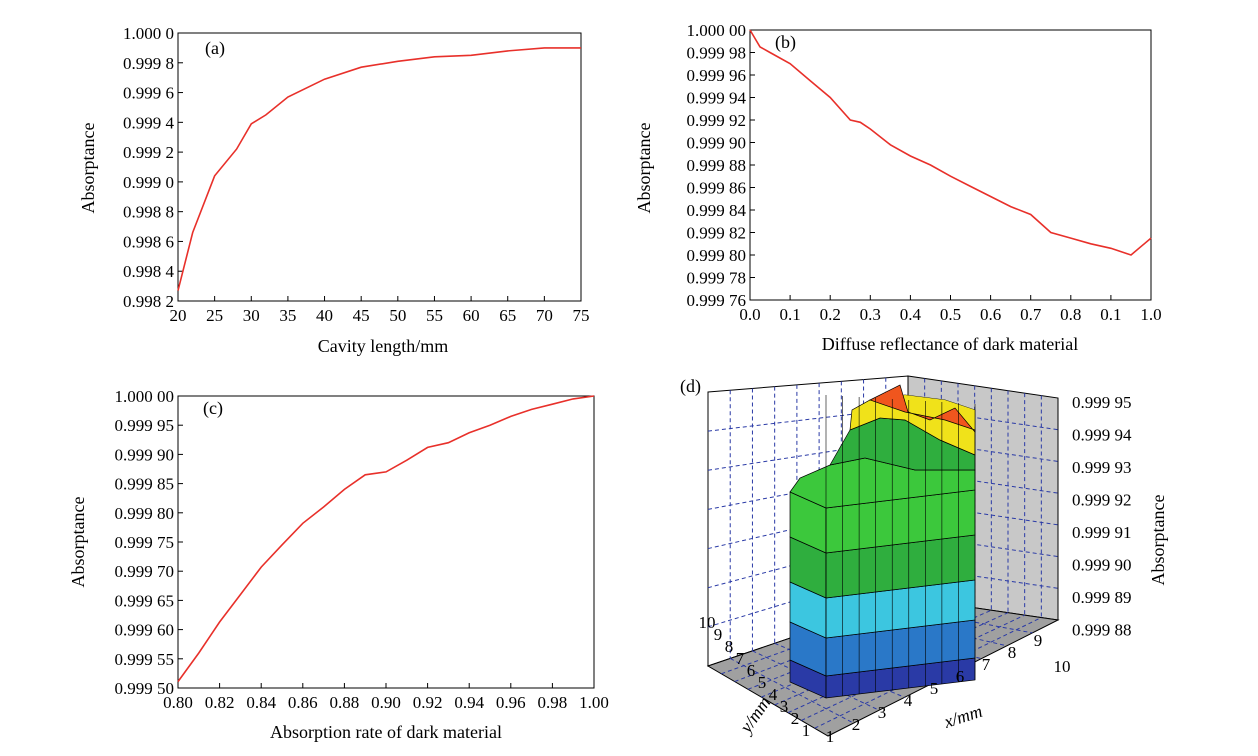 This screenshot has height=756, width=1258. I want to click on y-tick-label: 0.999 85, so click(145, 484).